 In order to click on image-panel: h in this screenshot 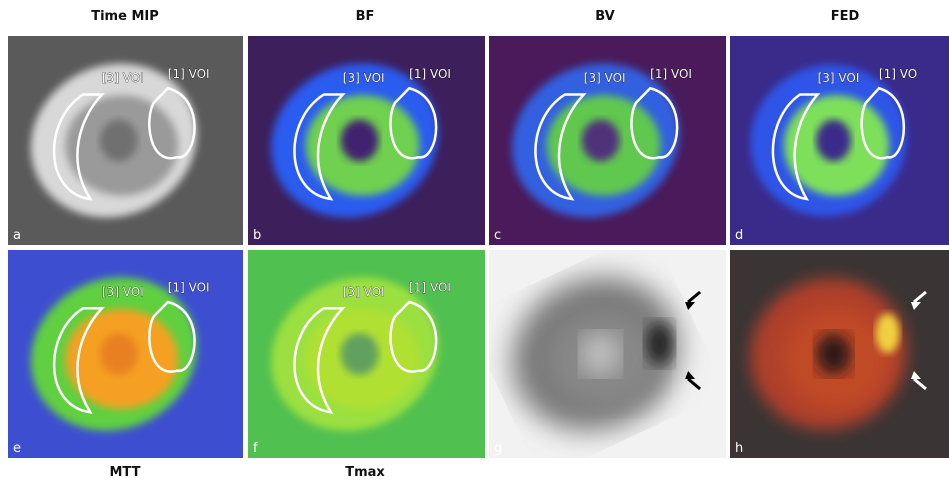, I will do `click(839, 354)`.